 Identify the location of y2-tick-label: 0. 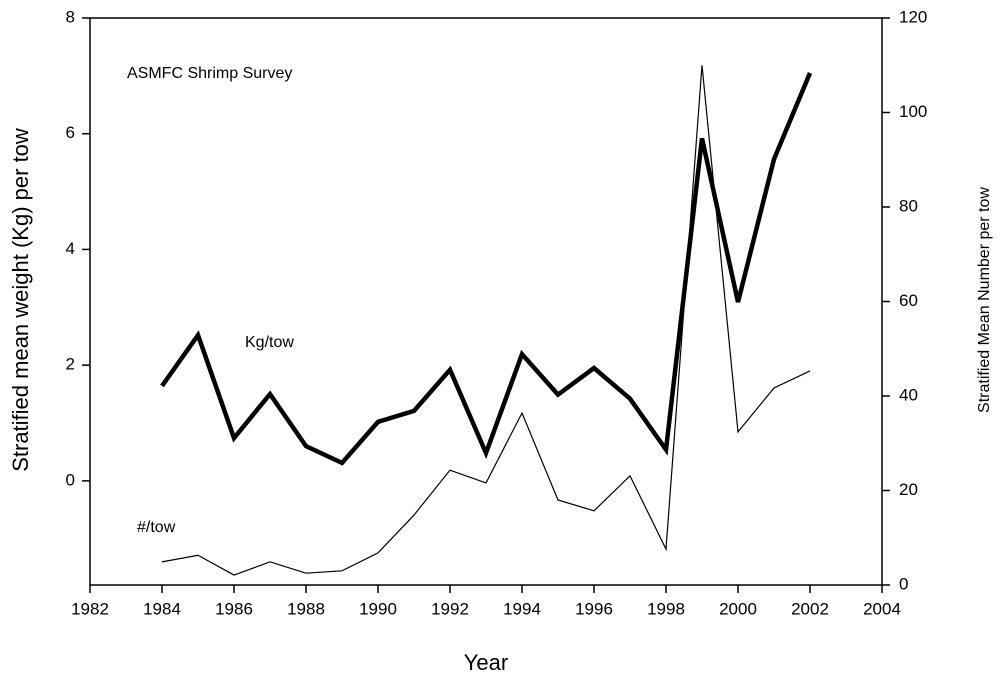
(903, 583).